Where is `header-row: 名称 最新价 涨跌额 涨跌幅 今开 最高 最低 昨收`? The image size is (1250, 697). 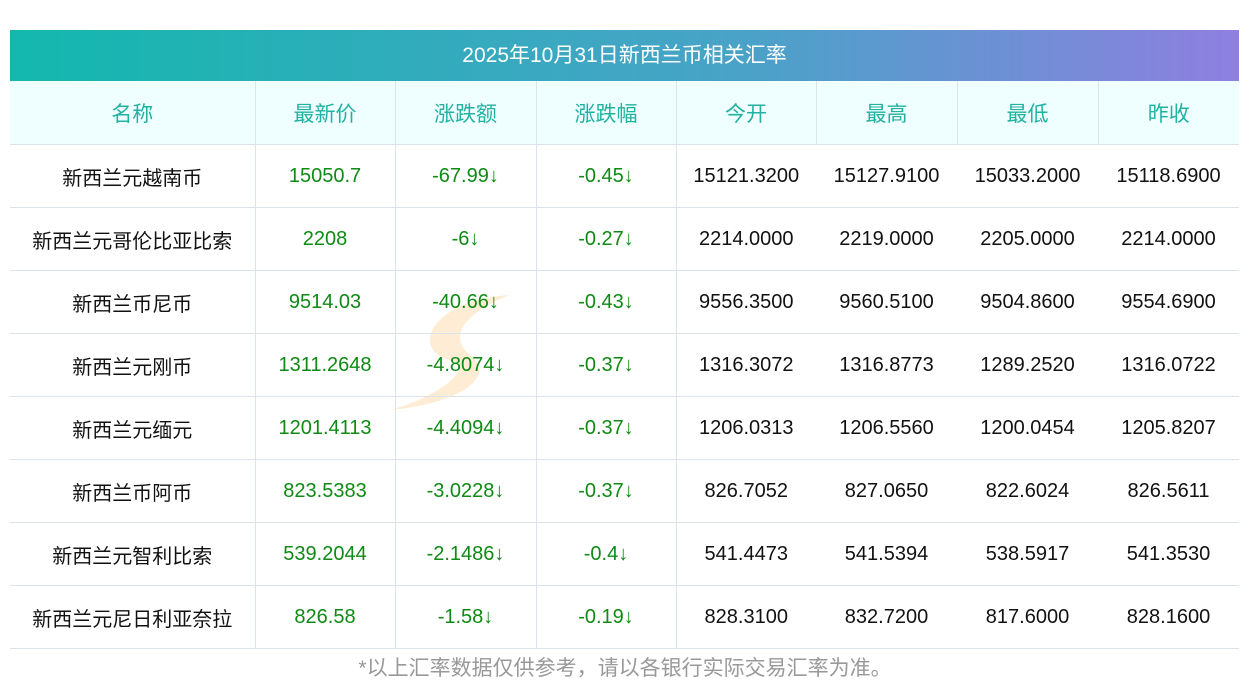
header-row: 名称 最新价 涨跌额 涨跌幅 今开 最高 最低 昨收 is located at coordinates (624, 113).